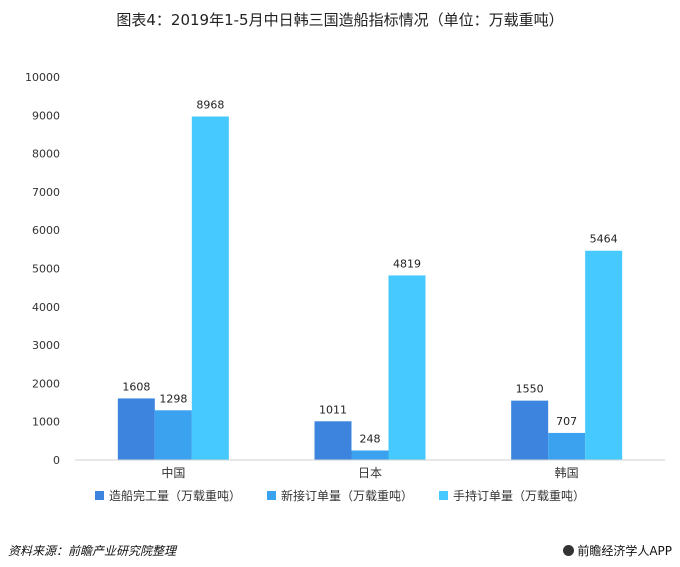  I want to click on y-tick-label: 9000, so click(46, 115).